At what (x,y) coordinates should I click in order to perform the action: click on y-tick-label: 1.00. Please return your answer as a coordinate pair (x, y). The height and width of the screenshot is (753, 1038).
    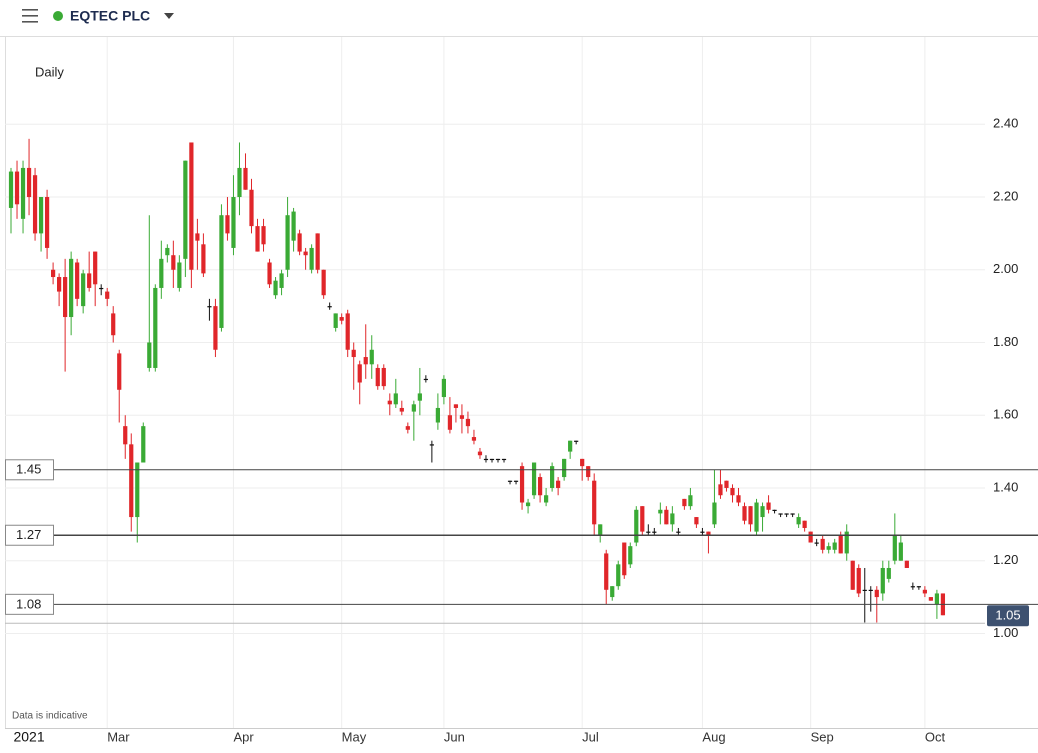
    Looking at the image, I should click on (1005, 632).